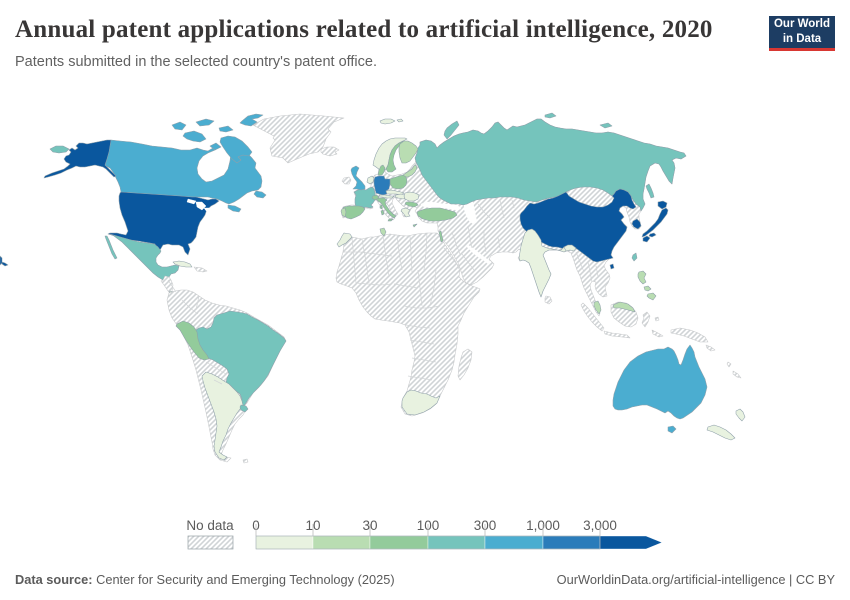 The width and height of the screenshot is (850, 600). What do you see at coordinates (210, 525) in the screenshot?
I see `svg-text: No data` at bounding box center [210, 525].